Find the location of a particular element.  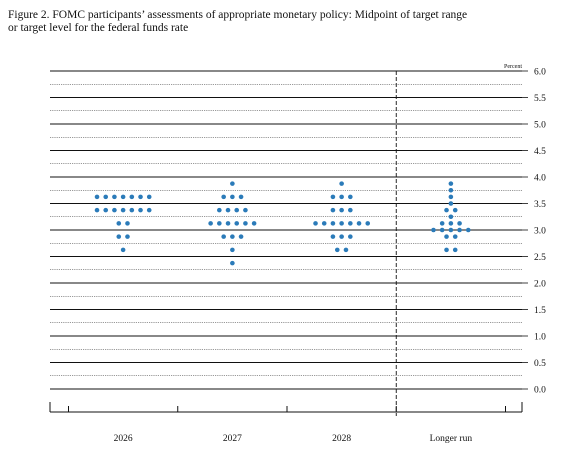

y-tick-label: 3.5 is located at coordinates (540, 205).